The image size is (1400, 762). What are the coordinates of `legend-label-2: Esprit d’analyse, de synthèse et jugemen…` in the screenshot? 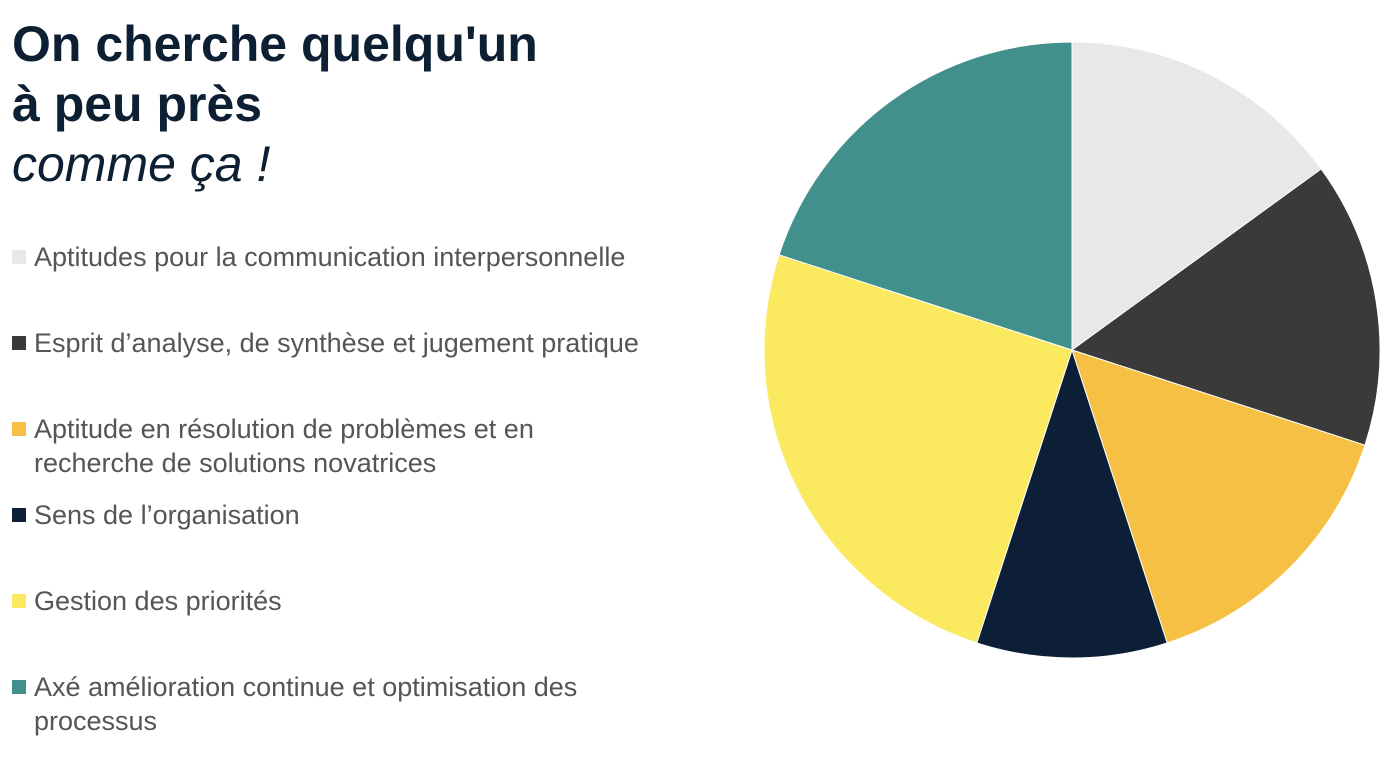 It's located at (336, 343).